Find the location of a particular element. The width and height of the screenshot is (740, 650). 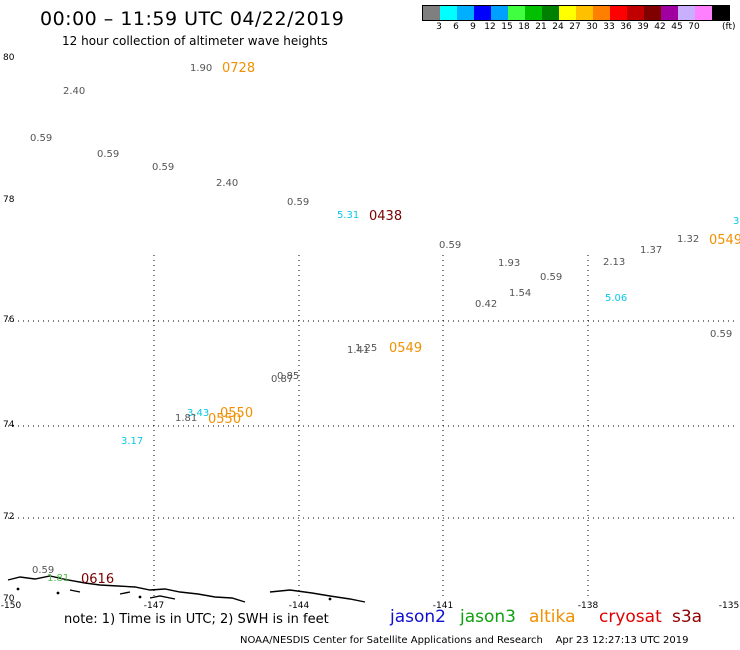

colorbar-tick-label: 70 is located at coordinates (694, 27).